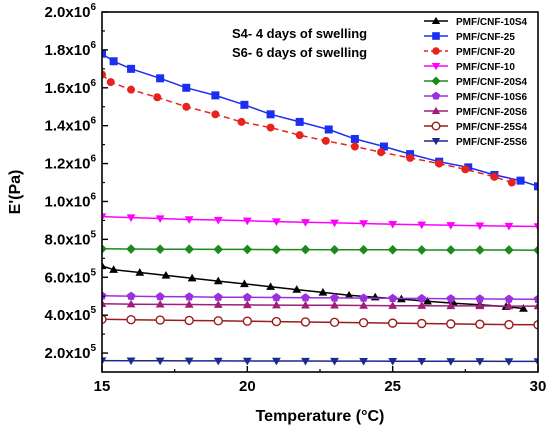 This screenshot has width=550, height=428. Describe the element at coordinates (485, 52) in the screenshot. I see `legend-label: PMF/CNF-20` at that location.